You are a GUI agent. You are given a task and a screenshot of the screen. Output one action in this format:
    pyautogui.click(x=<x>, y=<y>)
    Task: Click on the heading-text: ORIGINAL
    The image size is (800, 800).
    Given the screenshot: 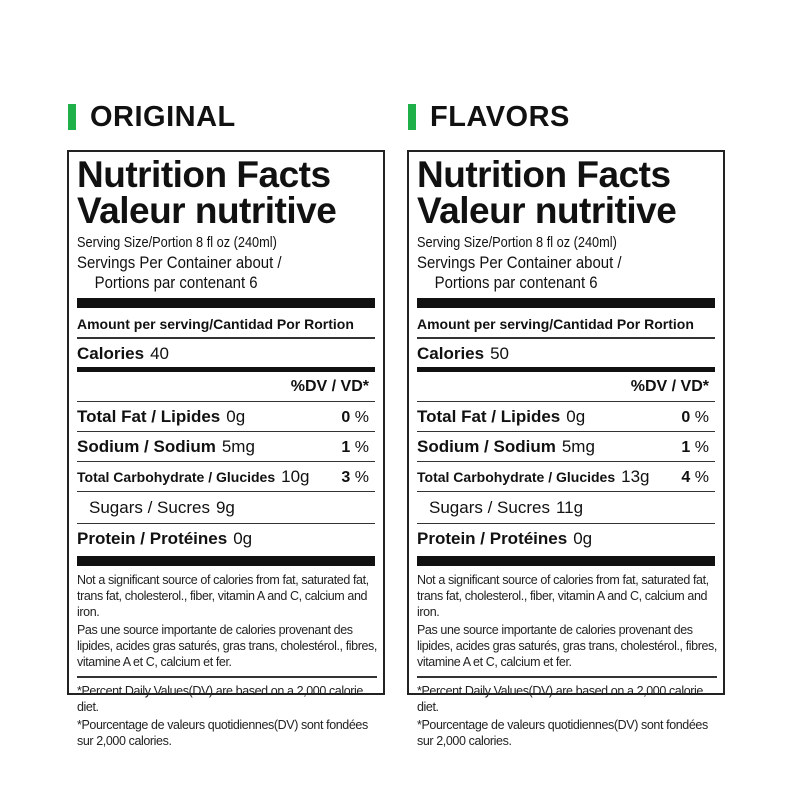 What is the action you would take?
    pyautogui.click(x=163, y=116)
    